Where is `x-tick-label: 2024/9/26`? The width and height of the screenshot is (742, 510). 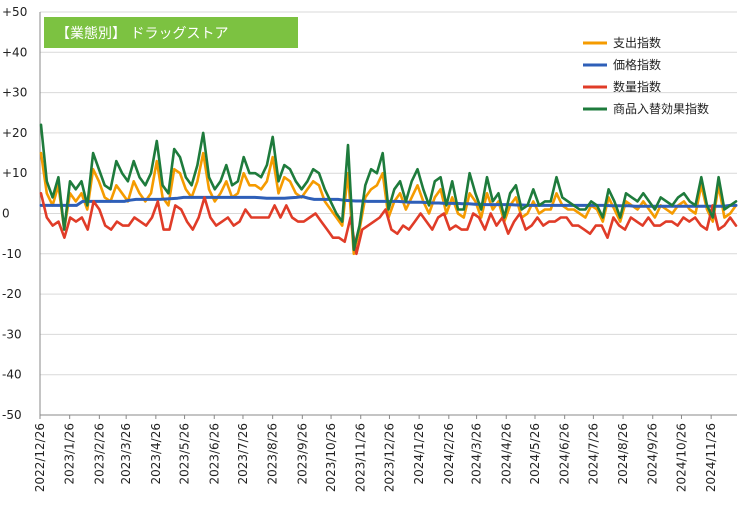 x-tick-label: 2024/9/26 is located at coordinates (653, 454).